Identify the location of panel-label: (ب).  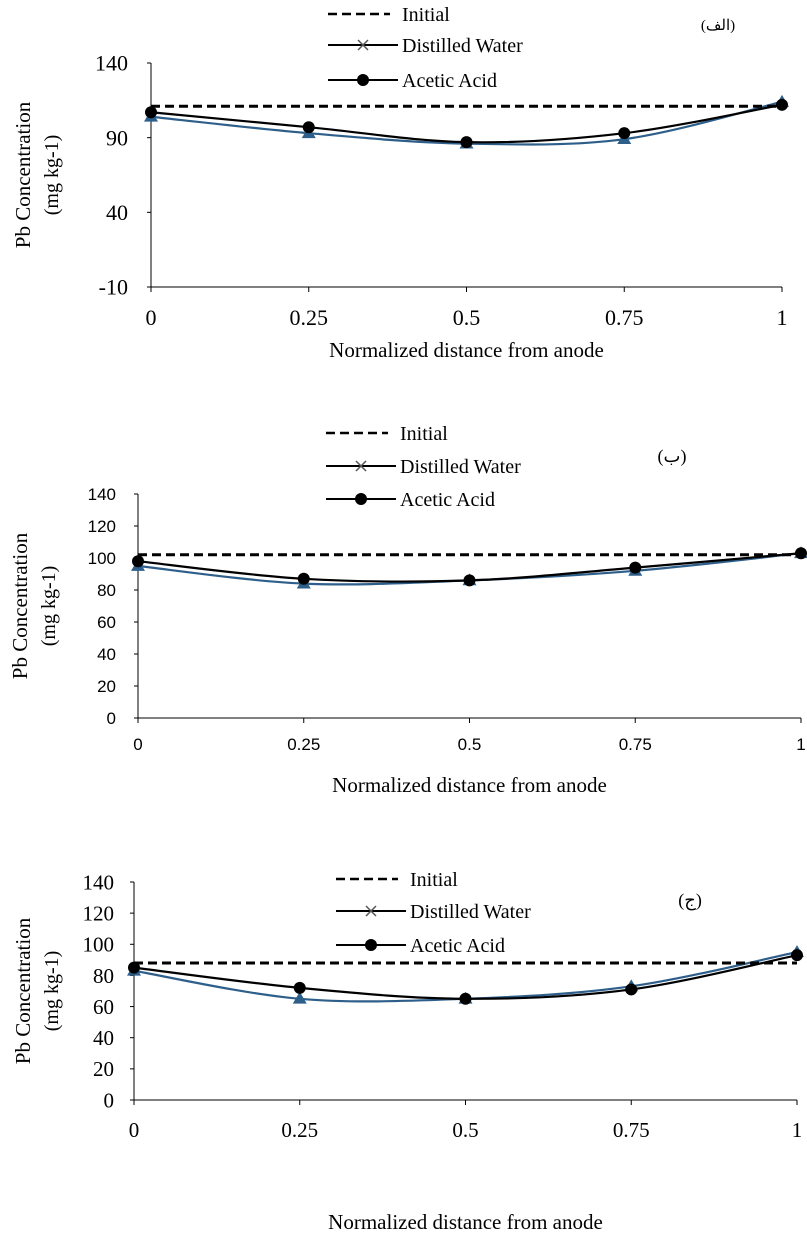
(672, 456).